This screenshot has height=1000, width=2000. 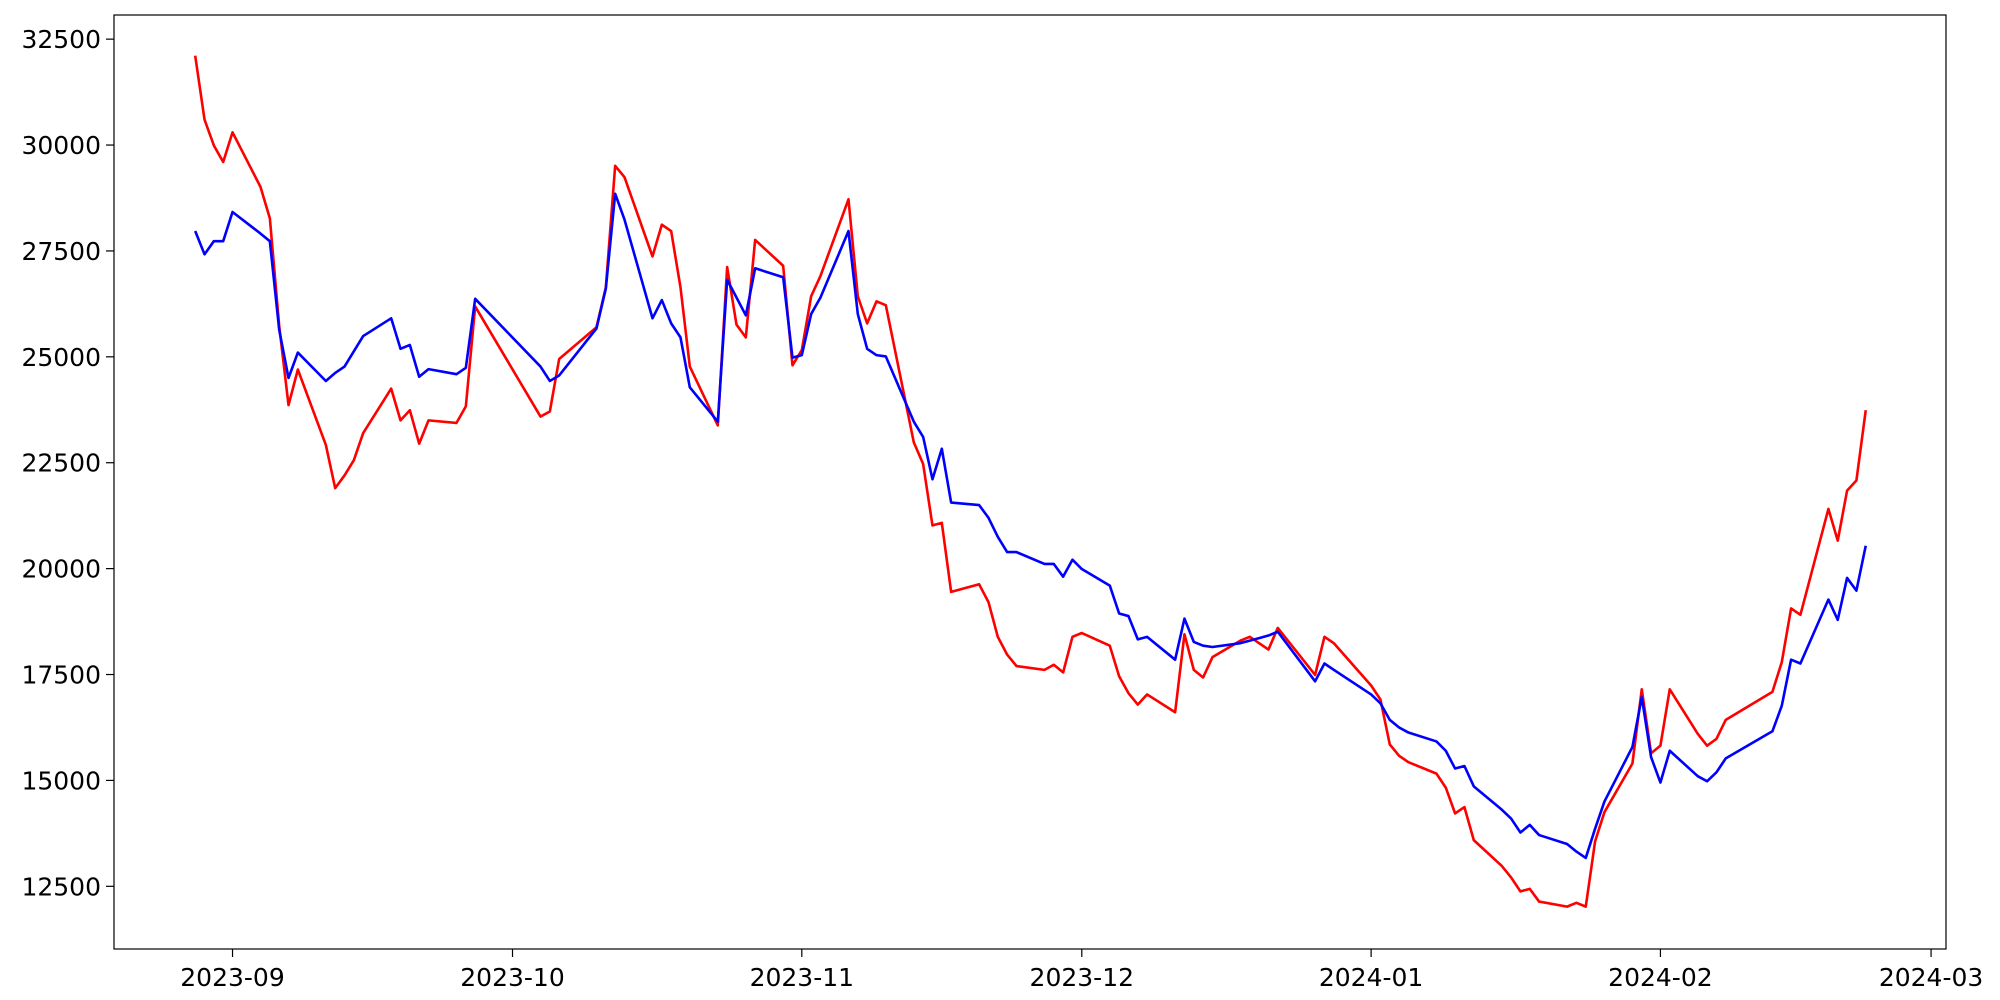 What do you see at coordinates (802, 977) in the screenshot?
I see `x-tick-label: 2023-11` at bounding box center [802, 977].